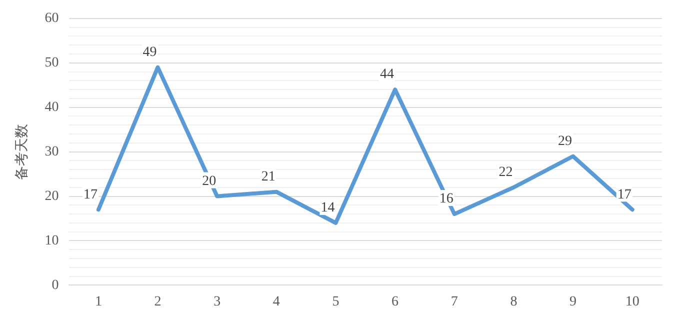 The width and height of the screenshot is (692, 323). What do you see at coordinates (51, 108) in the screenshot?
I see `y-tick-label: 40` at bounding box center [51, 108].